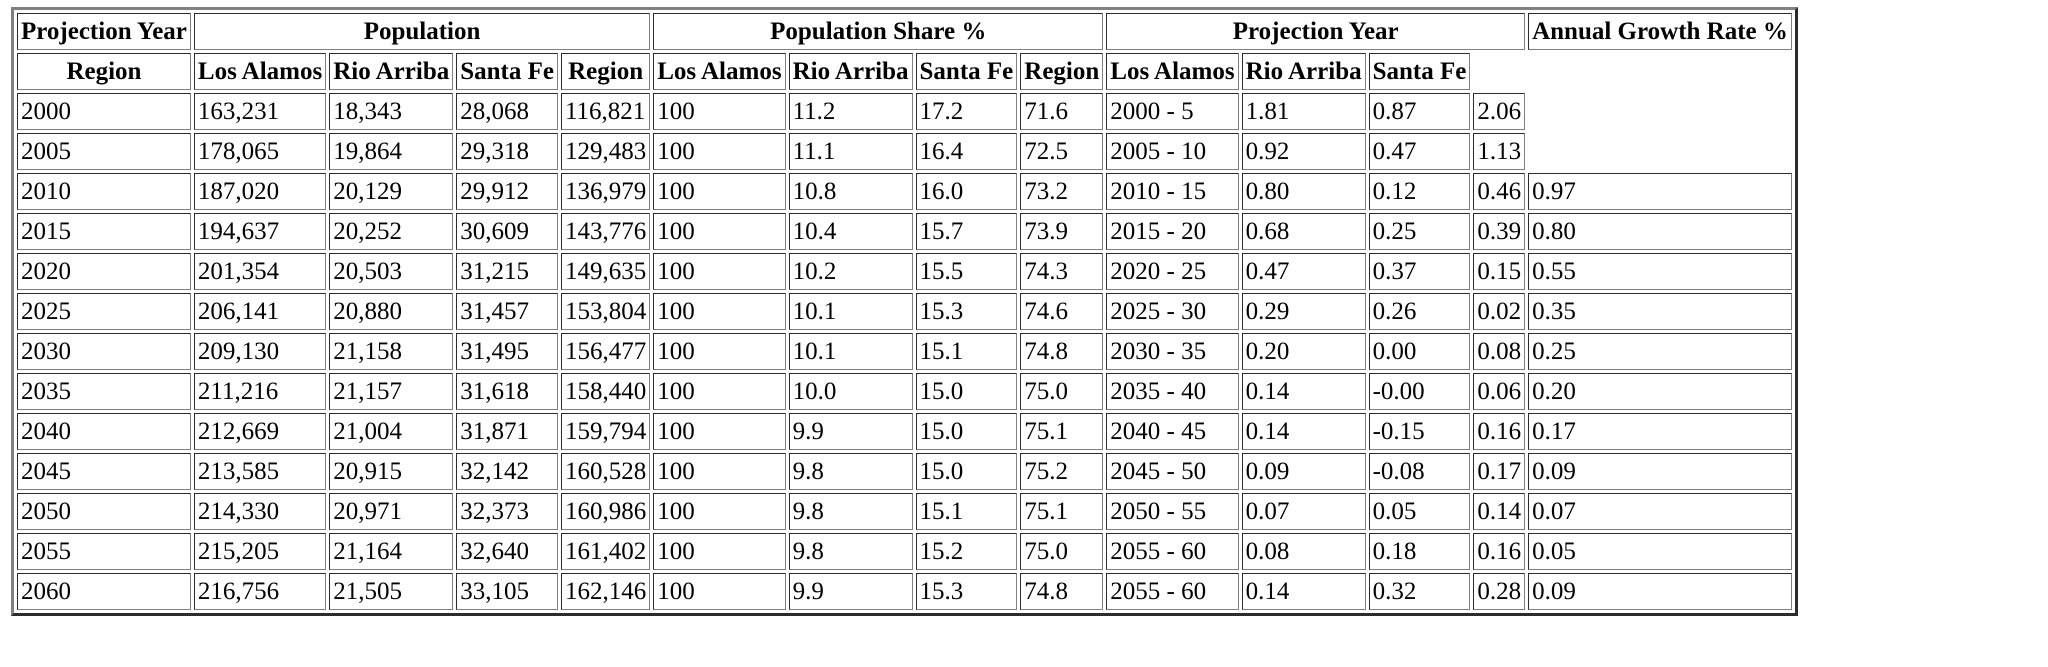 Image resolution: width=2048 pixels, height=667 pixels. What do you see at coordinates (260, 591) in the screenshot?
I see `table-cell: 216,756` at bounding box center [260, 591].